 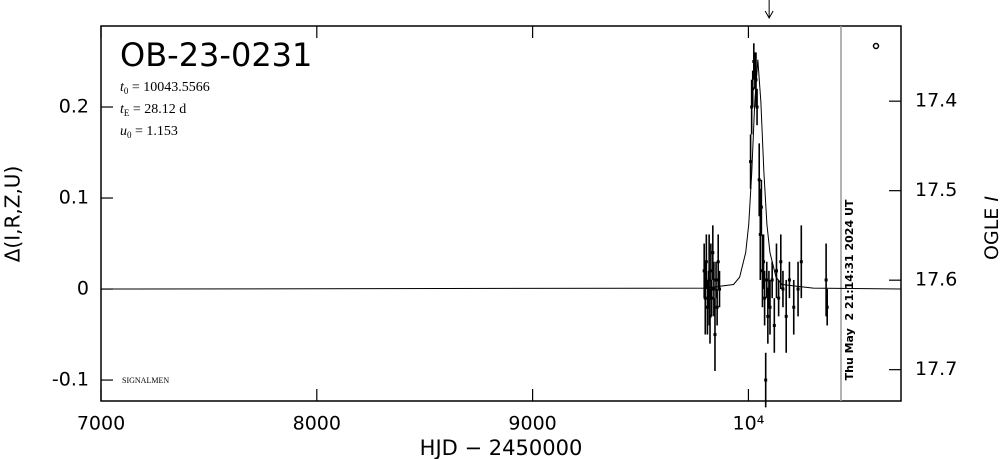 What do you see at coordinates (936, 101) in the screenshot?
I see `y2-tick-label: 17.4` at bounding box center [936, 101].